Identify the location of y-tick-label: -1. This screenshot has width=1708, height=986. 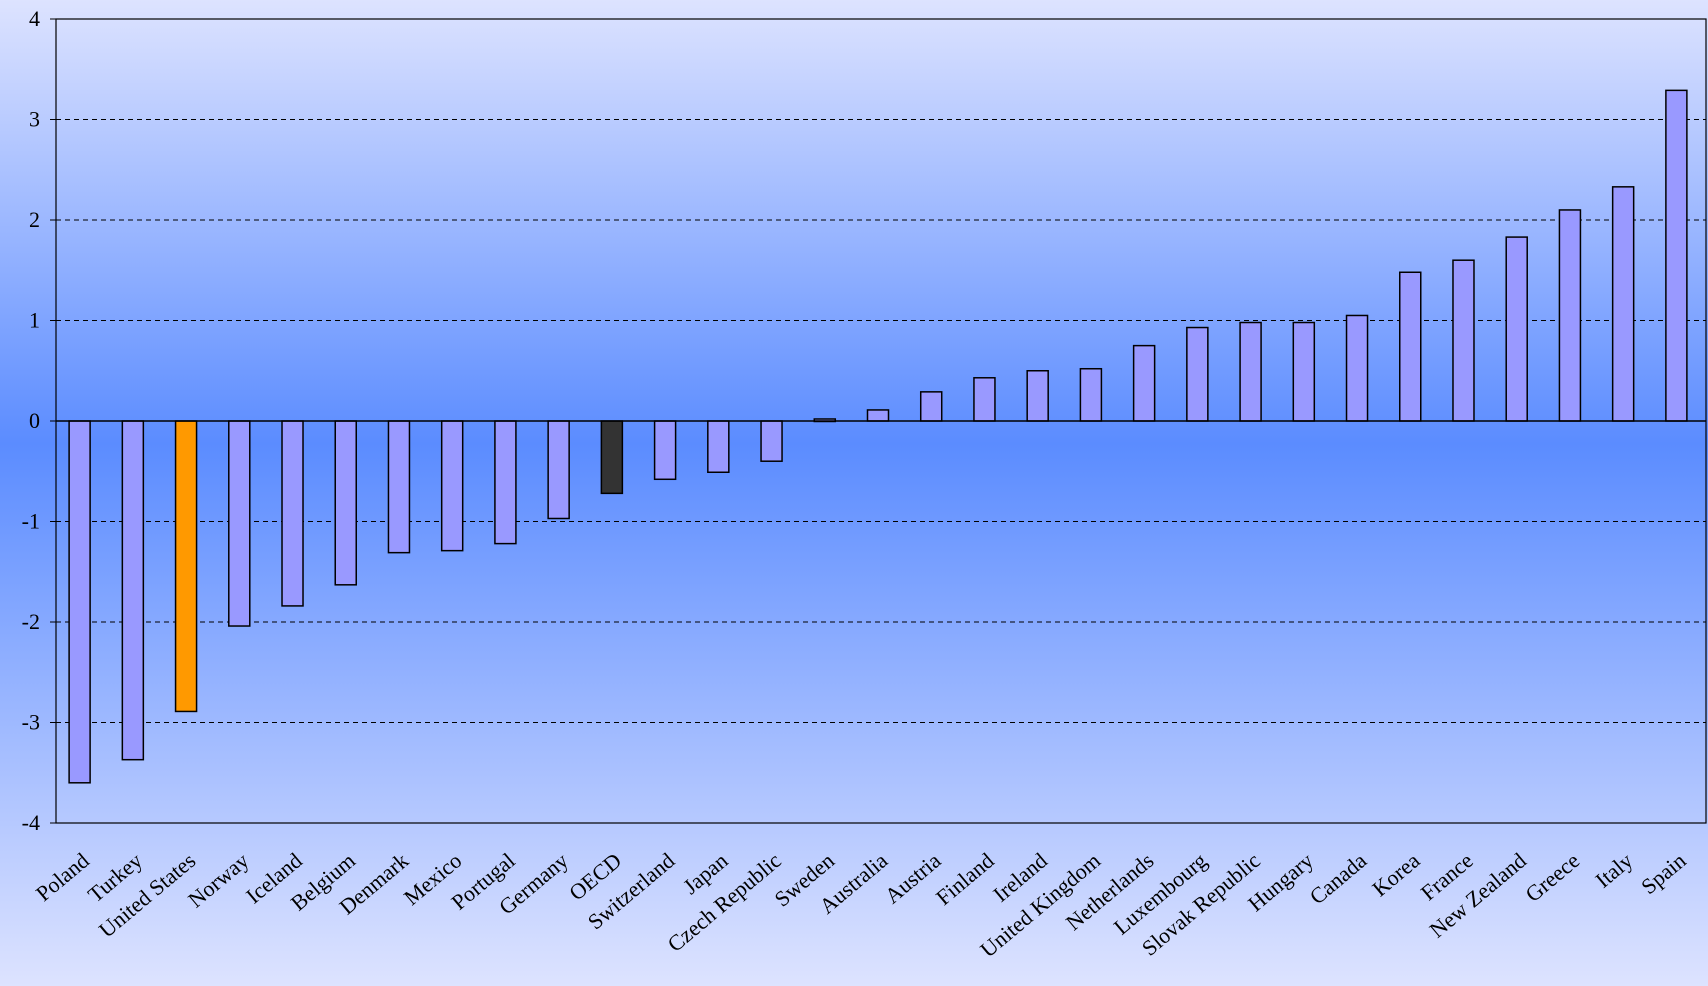
(31, 521).